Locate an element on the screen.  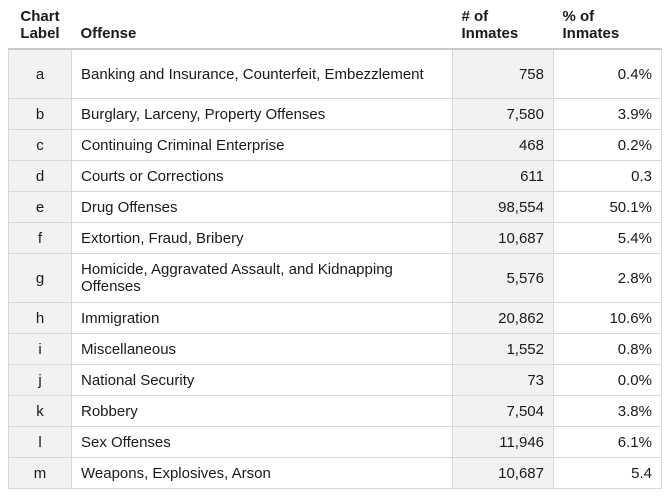
cell-num-inmates: 611 is located at coordinates (503, 176).